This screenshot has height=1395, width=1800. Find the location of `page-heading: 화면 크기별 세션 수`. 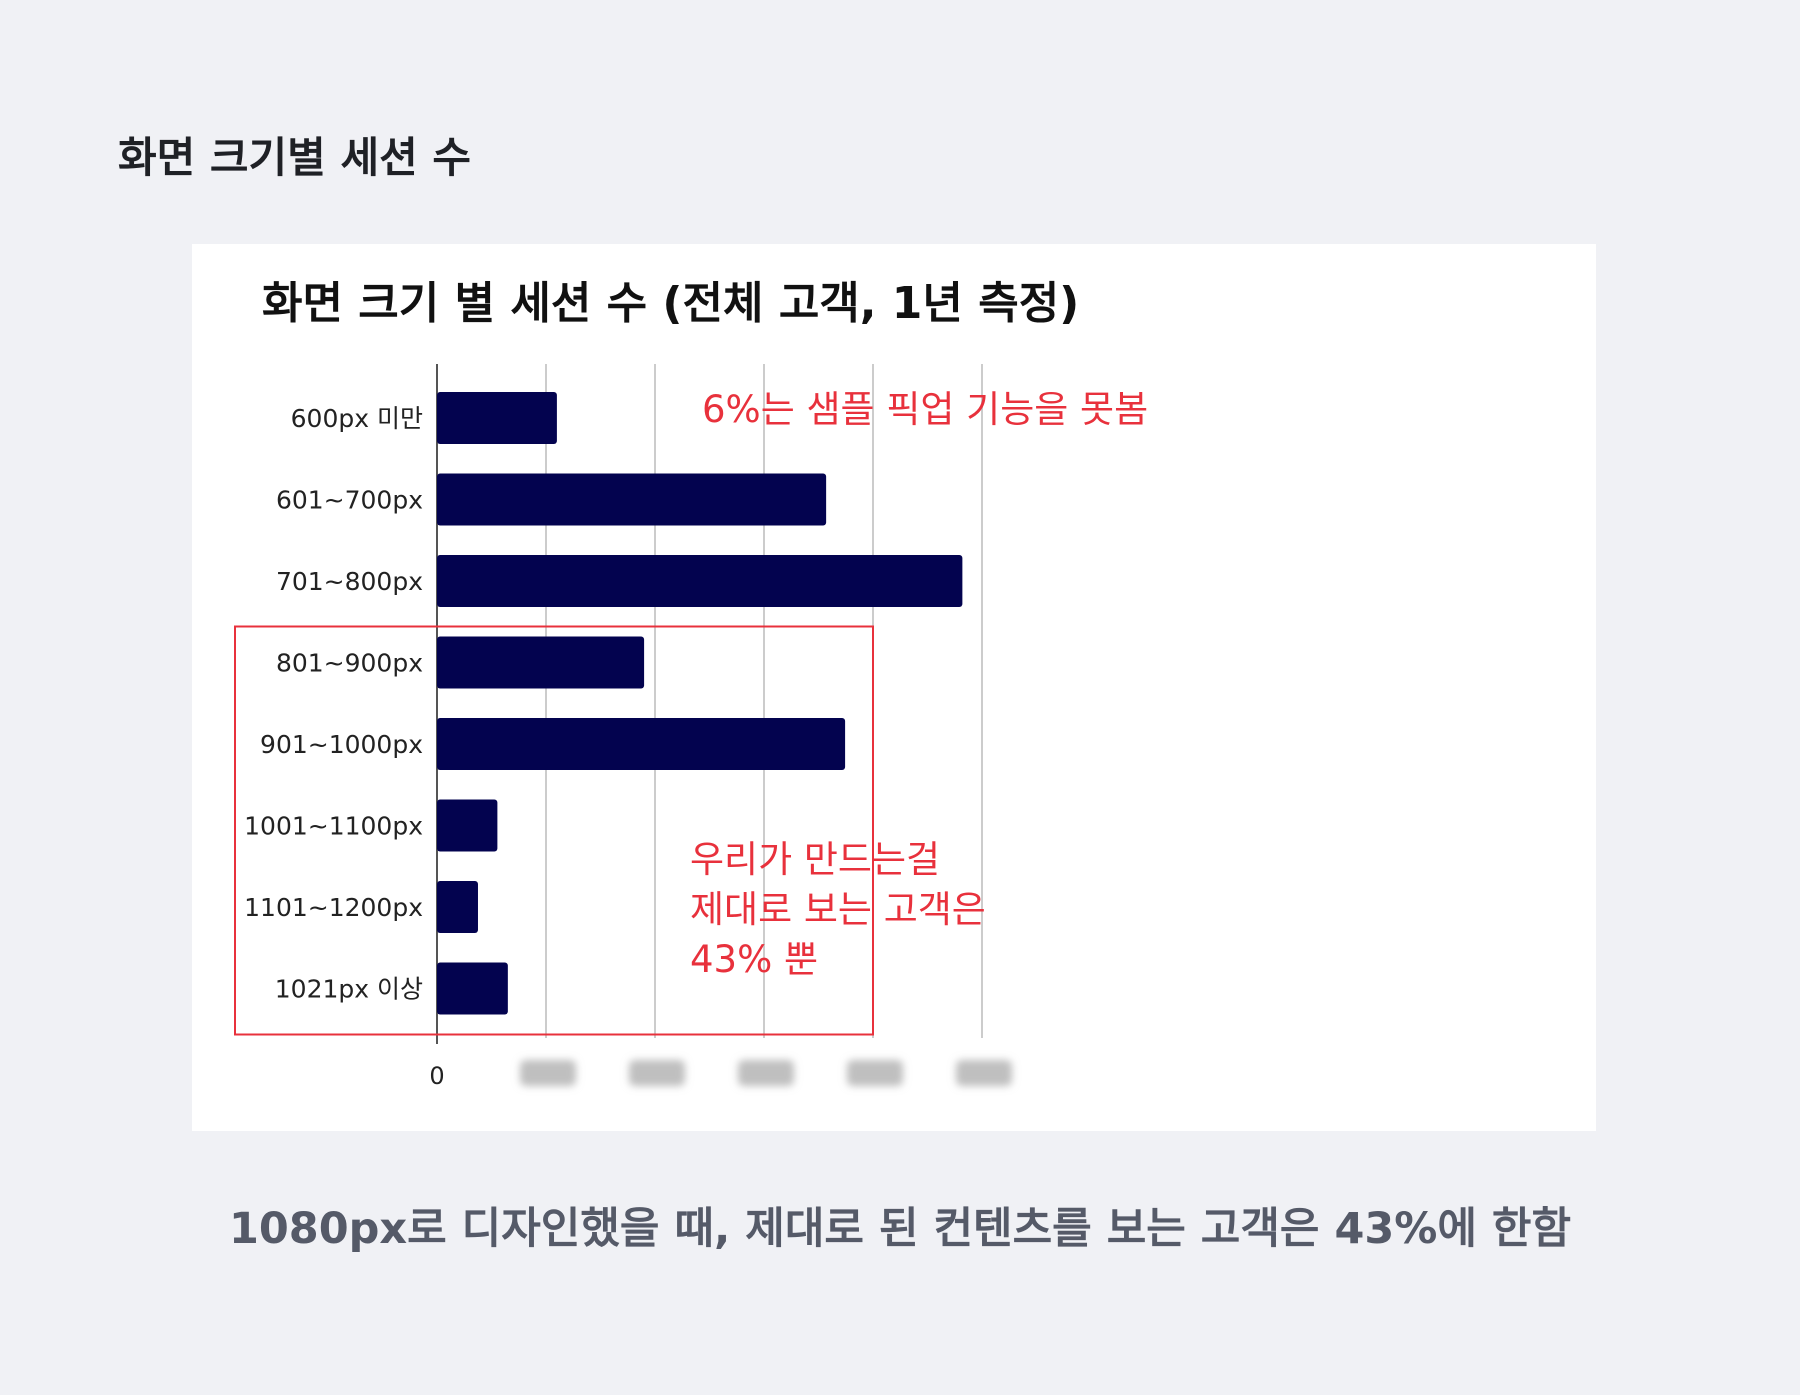

page-heading: 화면 크기별 세션 수 is located at coordinates (294, 157).